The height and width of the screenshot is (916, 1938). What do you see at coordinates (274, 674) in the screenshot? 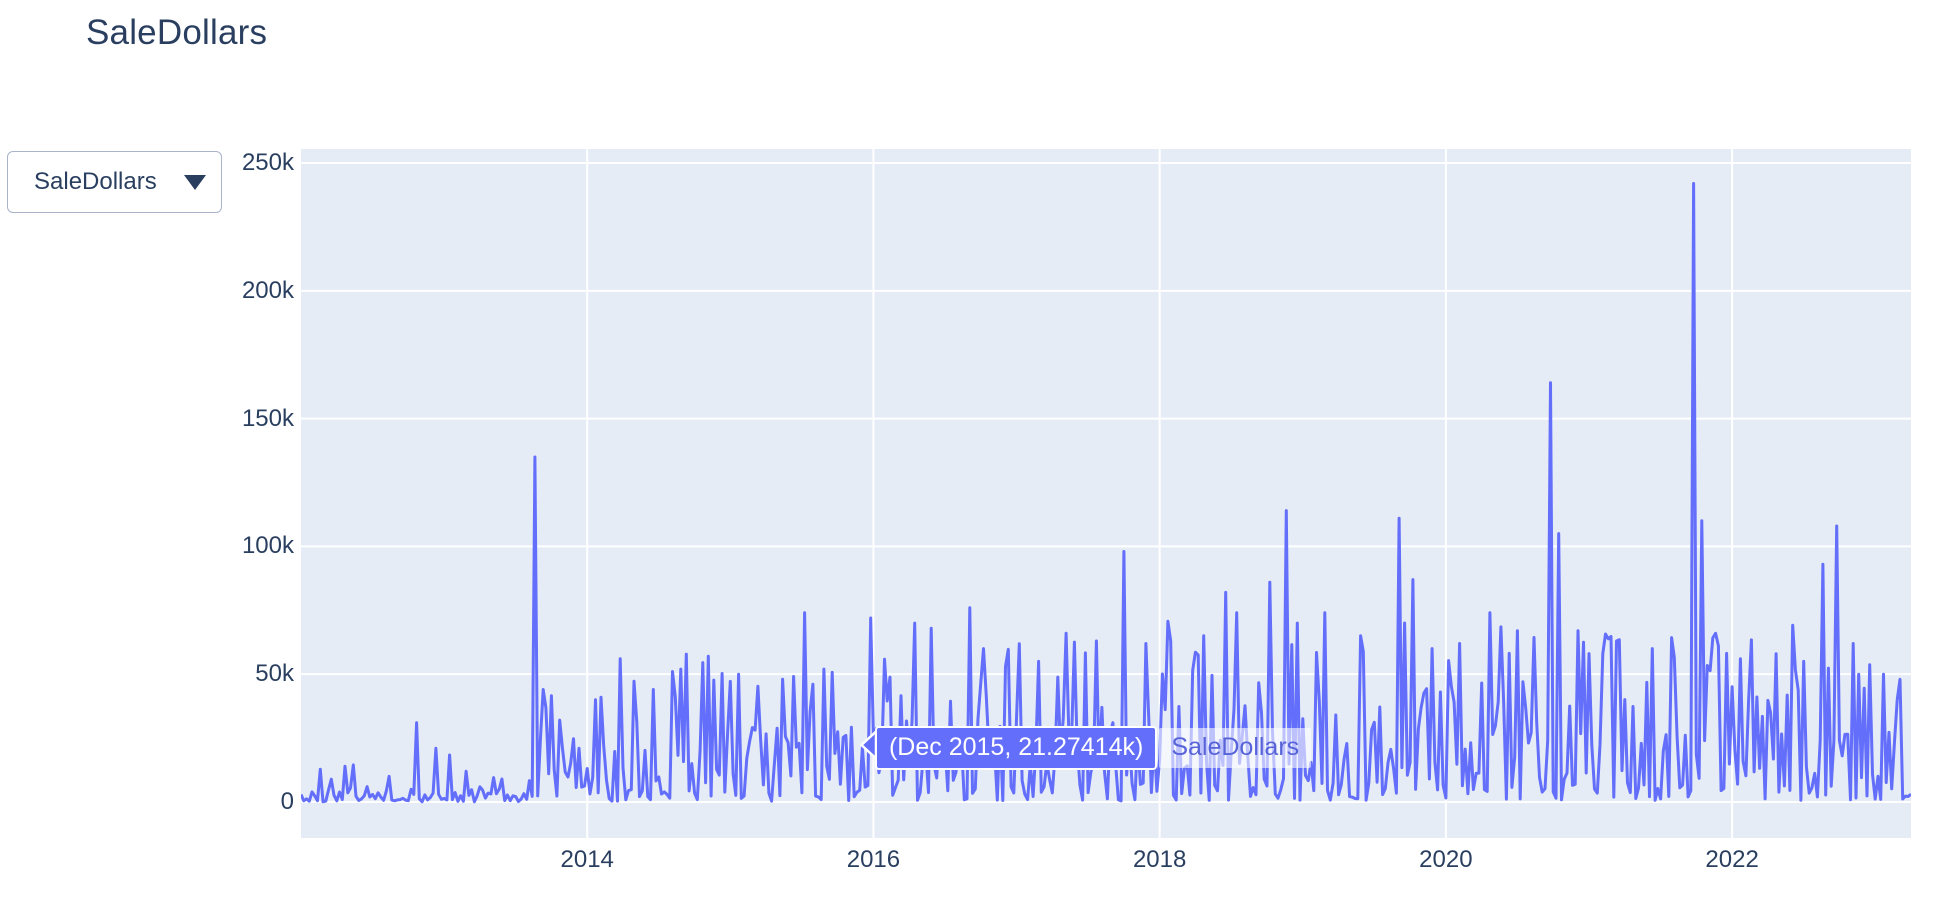
I see `y-tick-label: 50k` at bounding box center [274, 674].